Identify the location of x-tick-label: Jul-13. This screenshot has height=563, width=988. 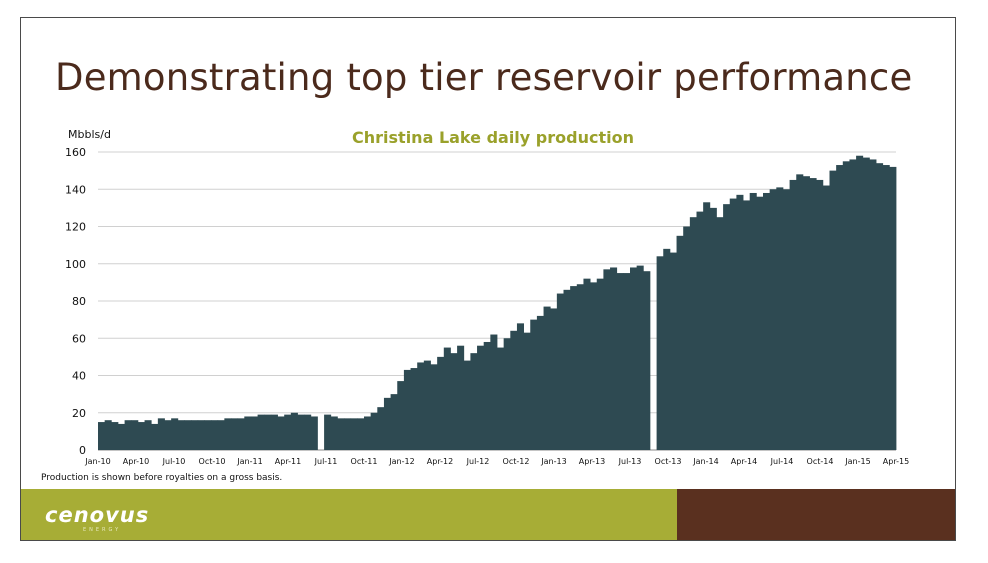
(630, 461).